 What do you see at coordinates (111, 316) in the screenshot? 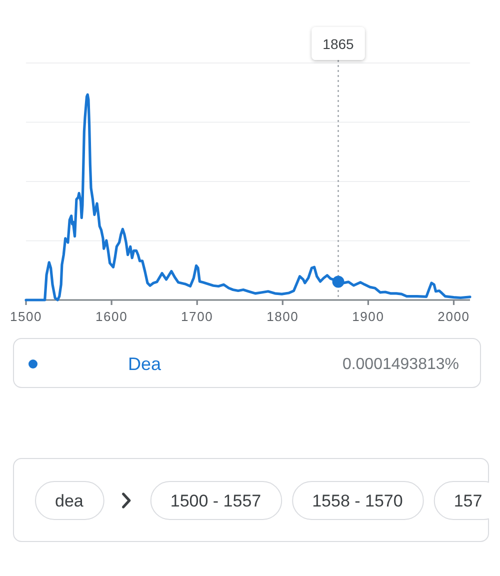
I see `x-tick-label: 1600` at bounding box center [111, 316].